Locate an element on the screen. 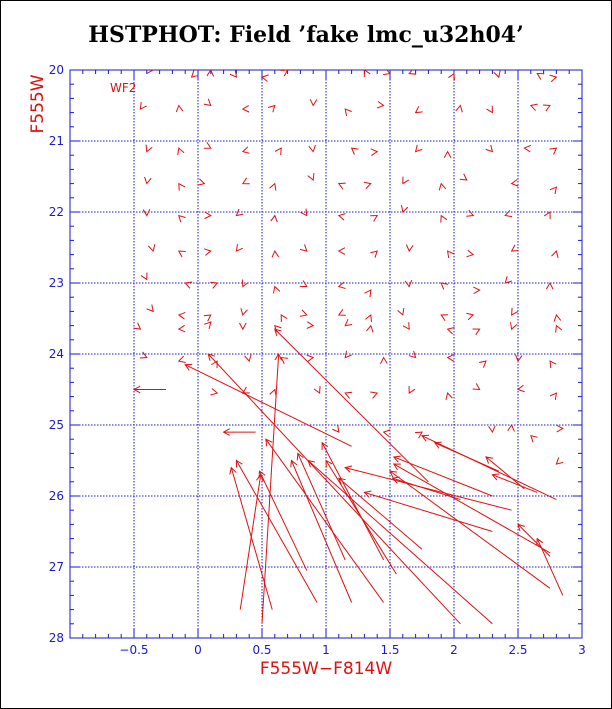  y-tick-label: 28 is located at coordinates (56, 638).